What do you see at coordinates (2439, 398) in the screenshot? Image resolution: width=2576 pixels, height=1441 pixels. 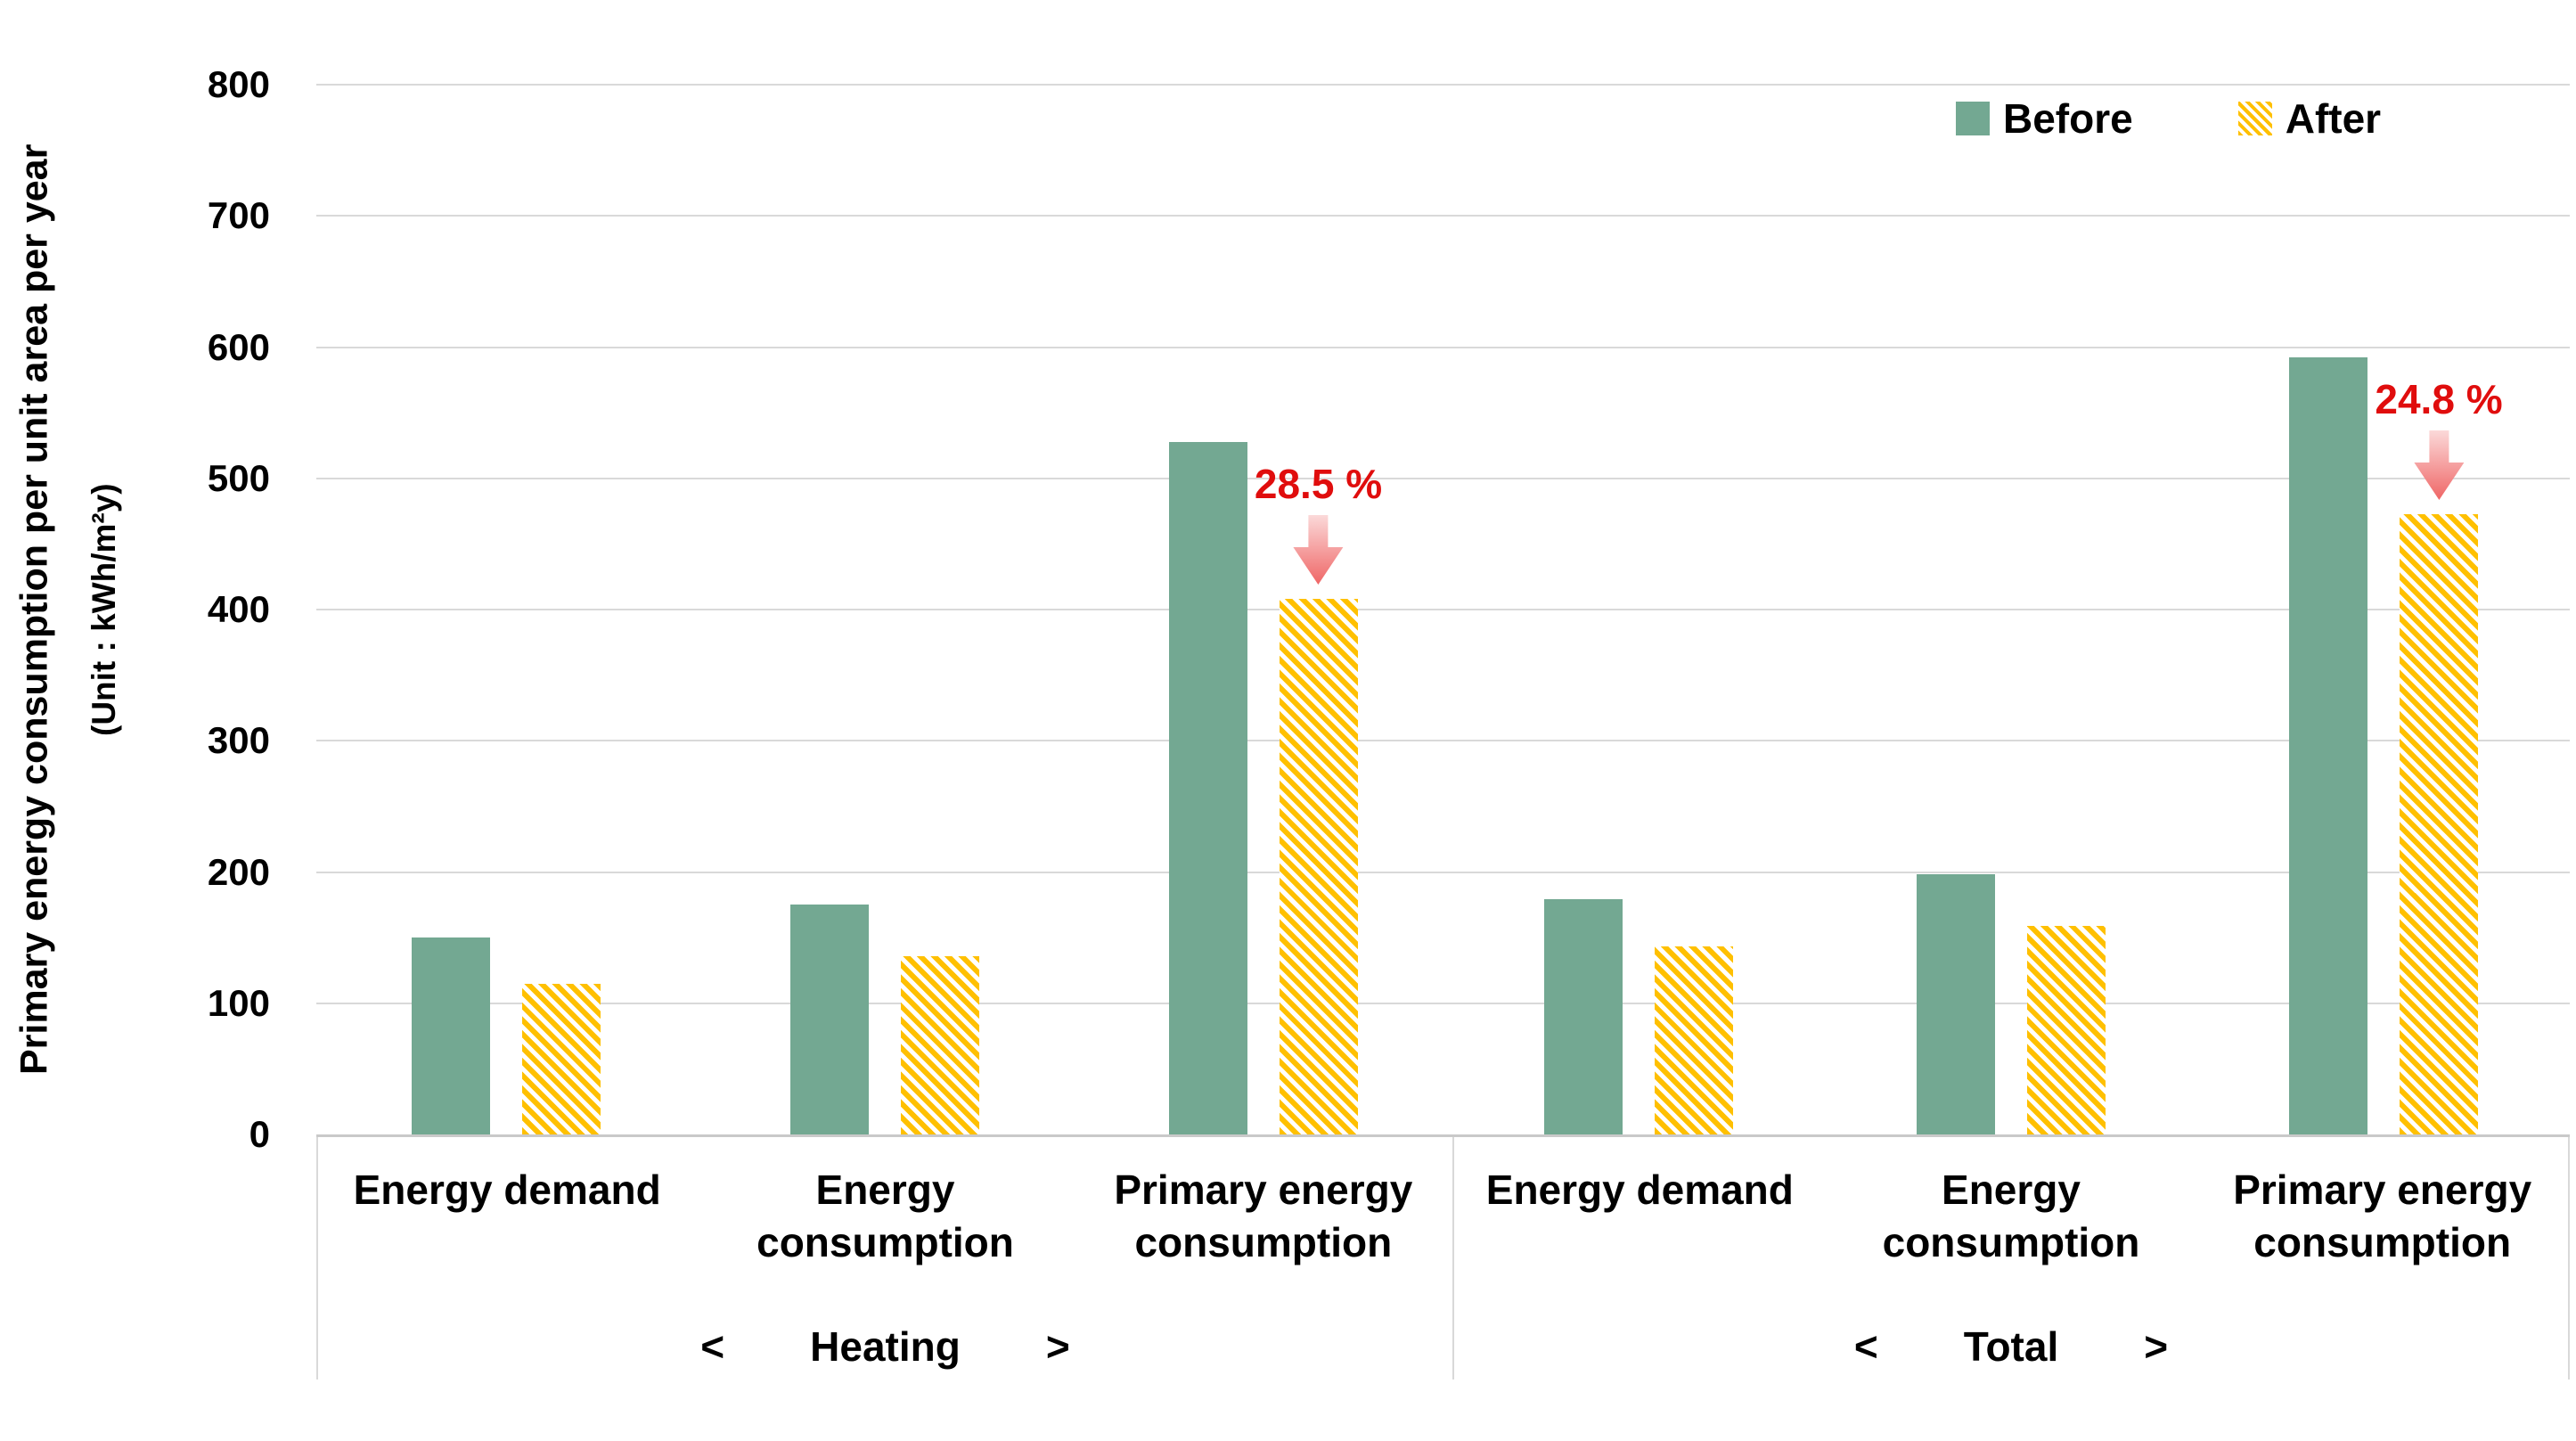 I see `reduction-percent-label: 24.8 %` at bounding box center [2439, 398].